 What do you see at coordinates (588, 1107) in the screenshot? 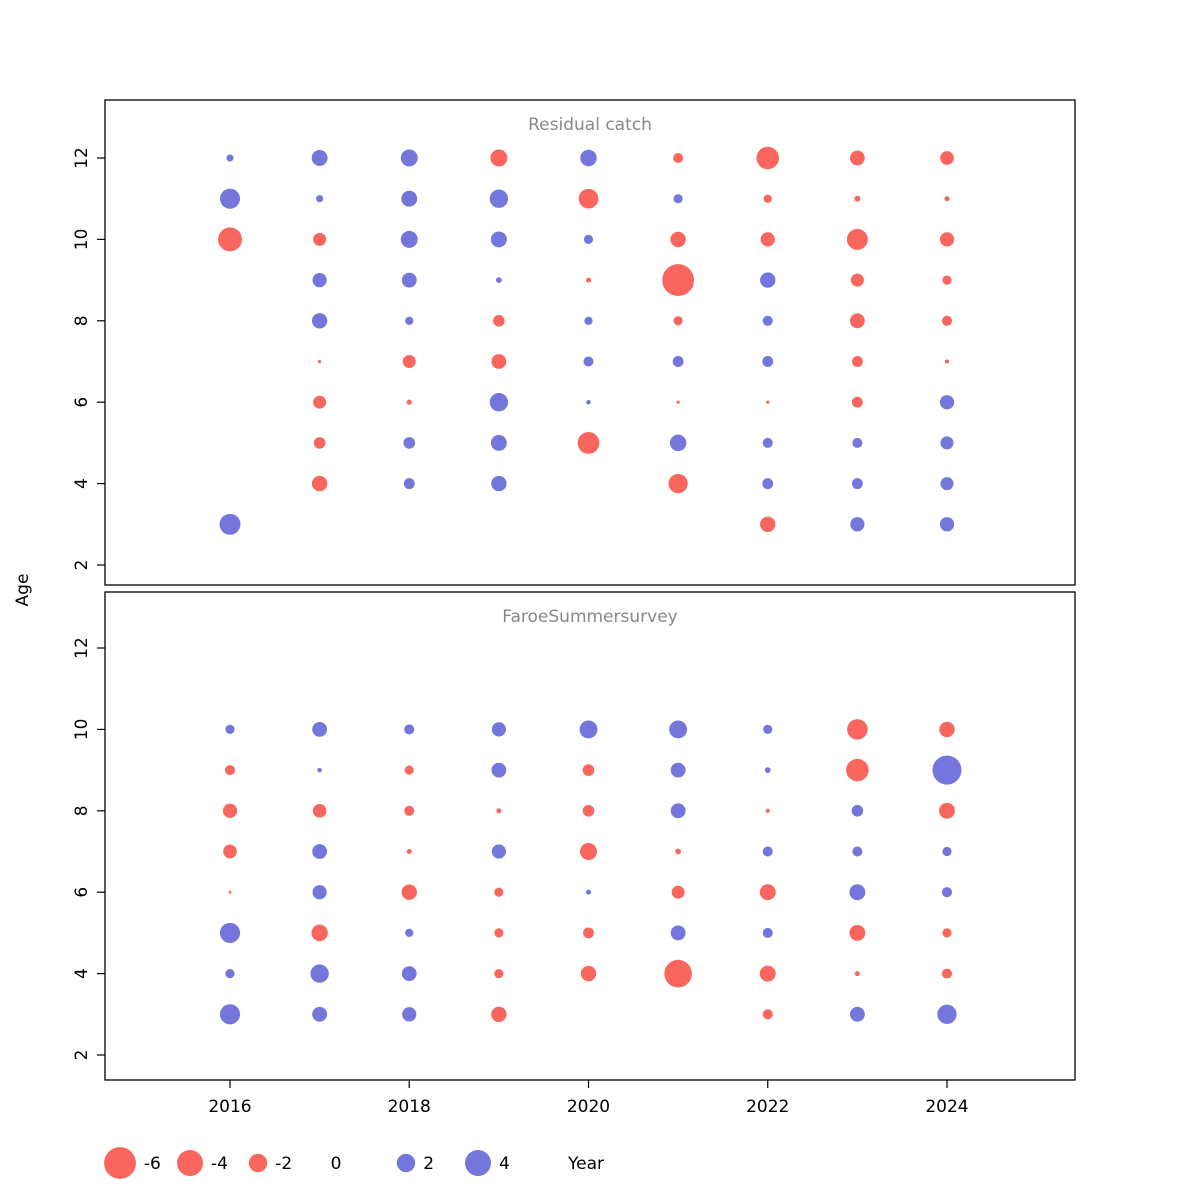
I see `x-tick-label: 2020` at bounding box center [588, 1107].